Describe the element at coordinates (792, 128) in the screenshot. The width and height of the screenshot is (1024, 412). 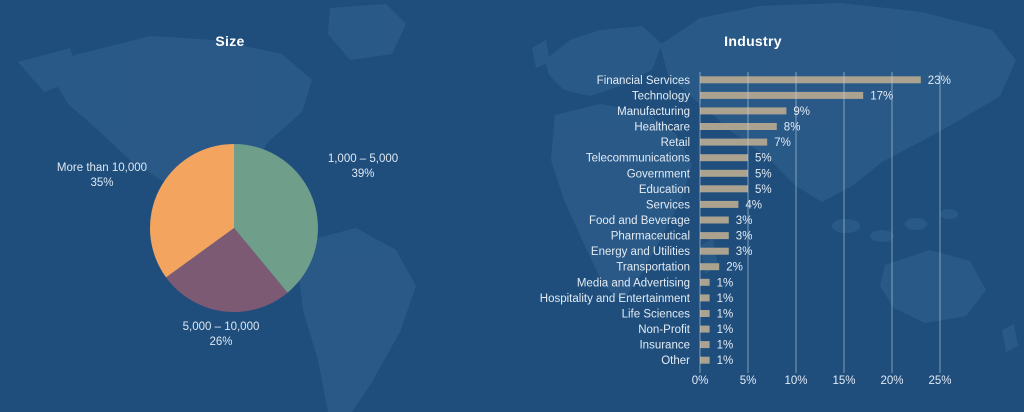
I see `bar-value-label-3: 8%` at that location.